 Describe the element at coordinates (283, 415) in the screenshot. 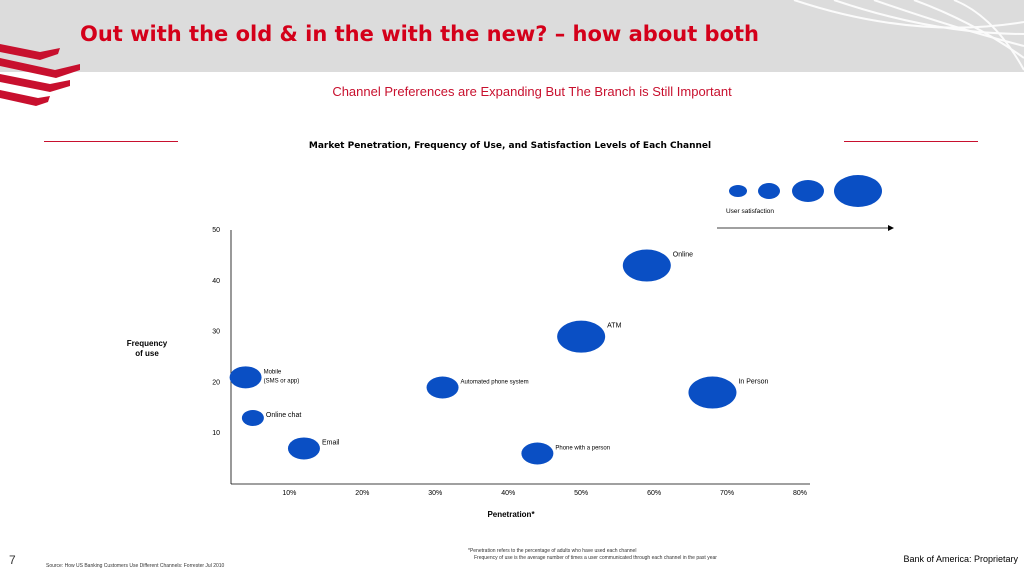

I see `bubble-label: Online chat` at that location.